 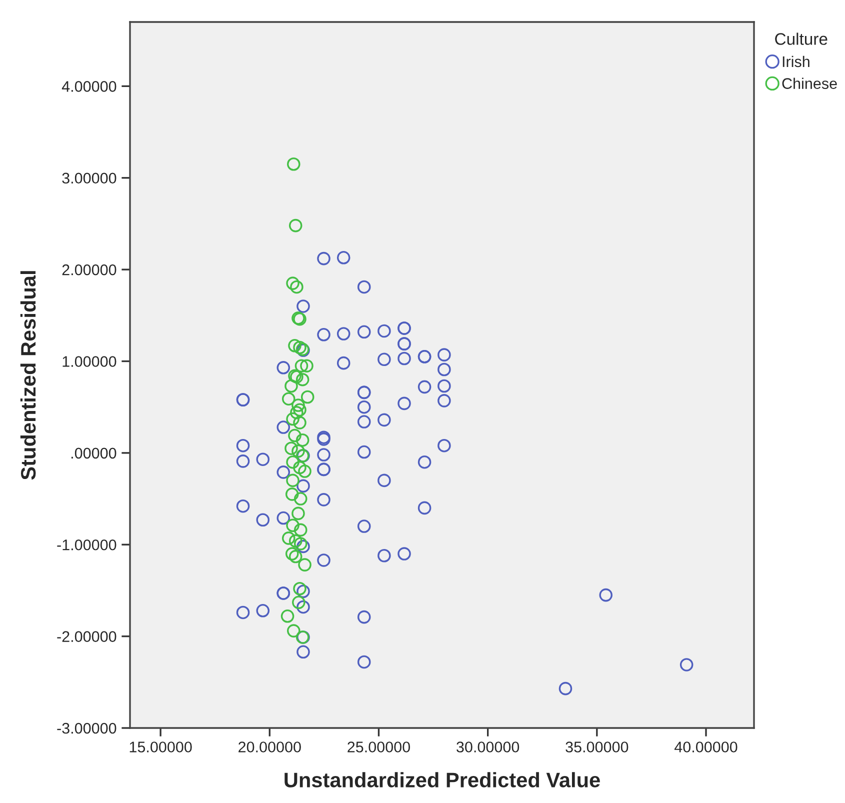 What do you see at coordinates (801, 38) in the screenshot?
I see `legend-title: Culture` at bounding box center [801, 38].